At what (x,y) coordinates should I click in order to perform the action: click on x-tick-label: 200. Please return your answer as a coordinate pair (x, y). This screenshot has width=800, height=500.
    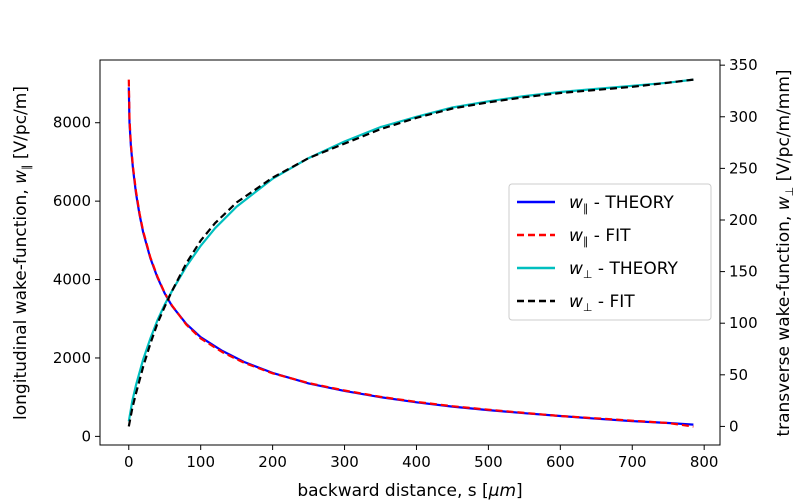
    Looking at the image, I should click on (272, 462).